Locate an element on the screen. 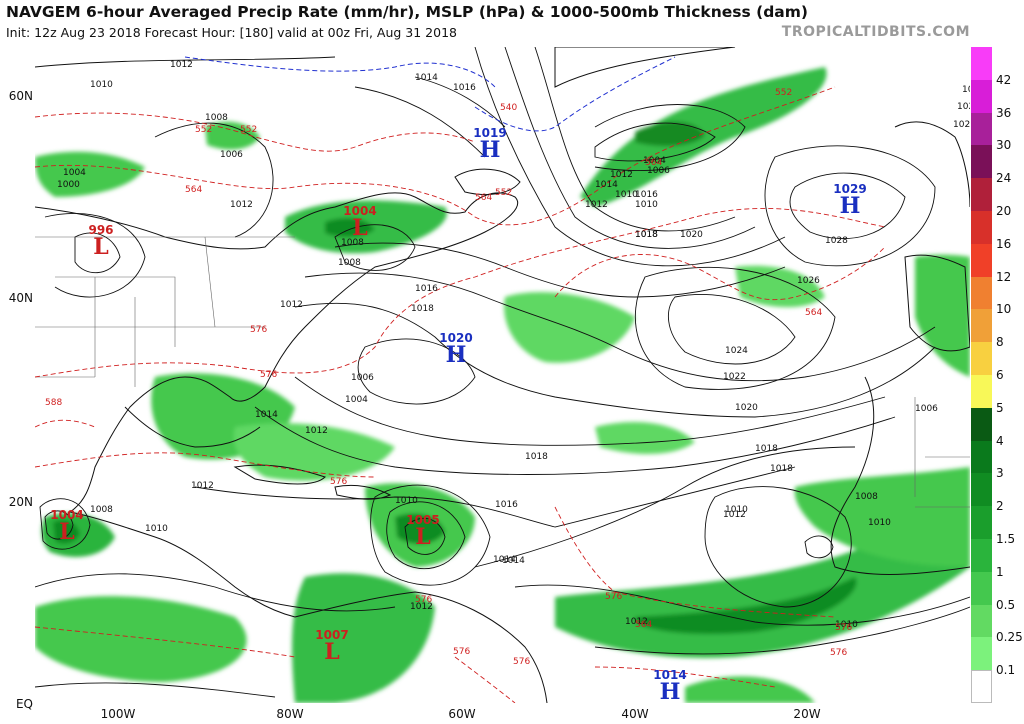  colorbar-label: 2 is located at coordinates (1000, 506).